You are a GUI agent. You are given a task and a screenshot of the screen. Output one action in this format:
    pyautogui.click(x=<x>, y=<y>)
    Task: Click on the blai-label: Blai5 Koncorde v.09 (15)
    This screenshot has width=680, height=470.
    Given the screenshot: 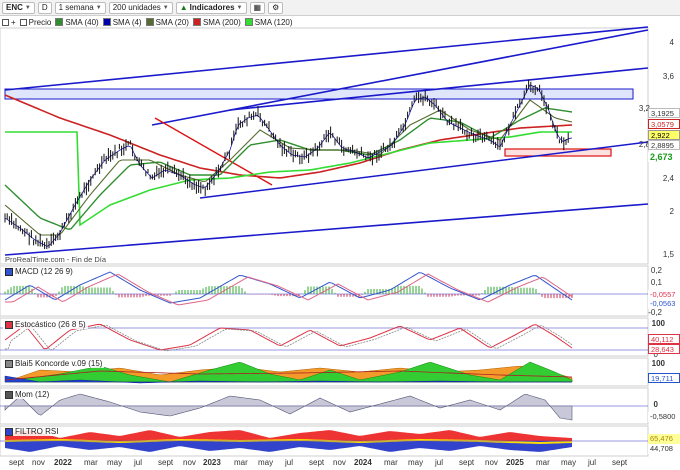 What is the action you would take?
    pyautogui.click(x=54, y=363)
    